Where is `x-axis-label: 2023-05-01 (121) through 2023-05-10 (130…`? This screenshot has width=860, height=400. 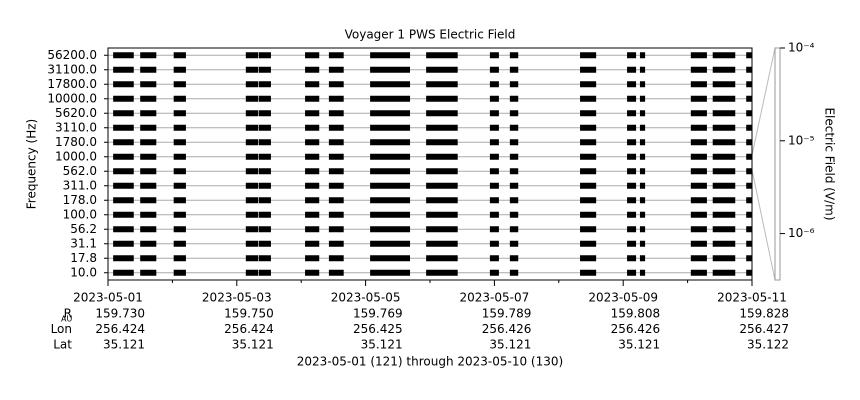
x-axis-label: 2023-05-01 (121) through 2023-05-10 (130… is located at coordinates (430, 362).